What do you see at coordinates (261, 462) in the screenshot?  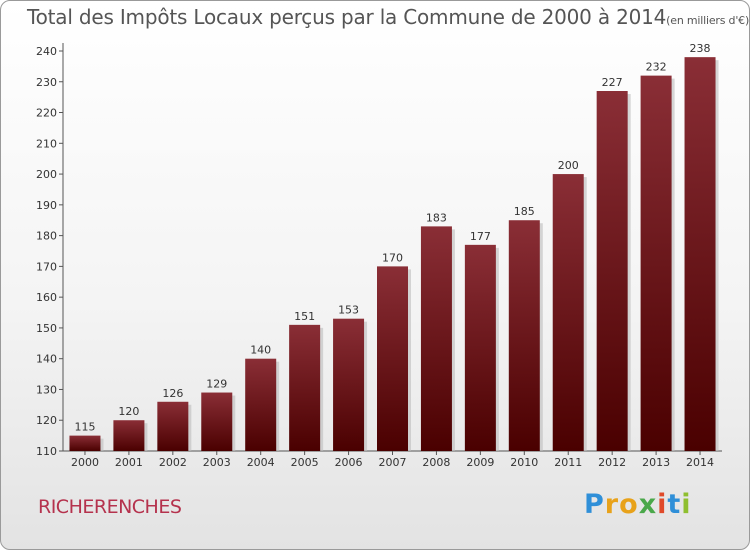 I see `x-tick-label: 2004` at bounding box center [261, 462].